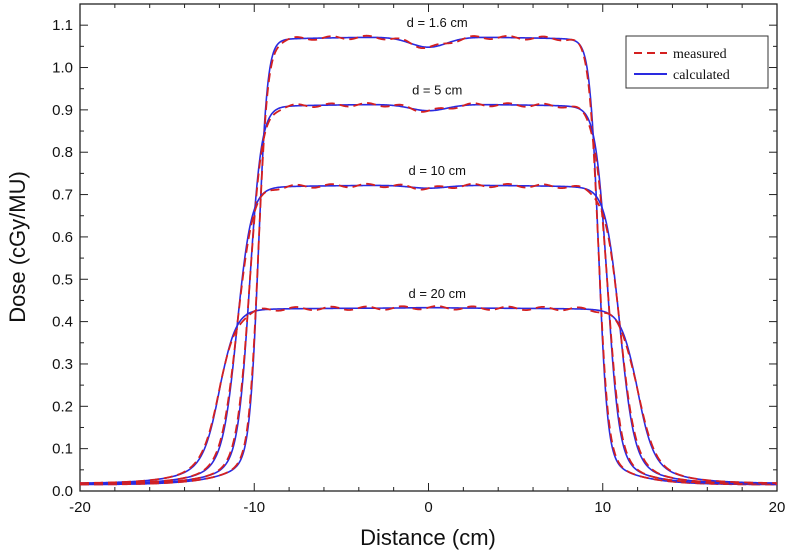  What do you see at coordinates (436, 170) in the screenshot?
I see `depth-label: d = 10 cm` at bounding box center [436, 170].